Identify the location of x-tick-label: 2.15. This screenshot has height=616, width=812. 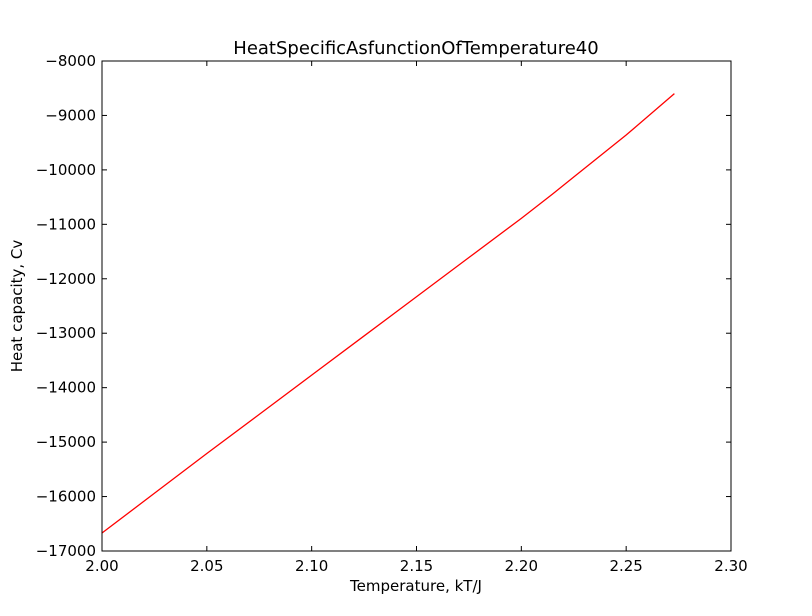
(416, 566).